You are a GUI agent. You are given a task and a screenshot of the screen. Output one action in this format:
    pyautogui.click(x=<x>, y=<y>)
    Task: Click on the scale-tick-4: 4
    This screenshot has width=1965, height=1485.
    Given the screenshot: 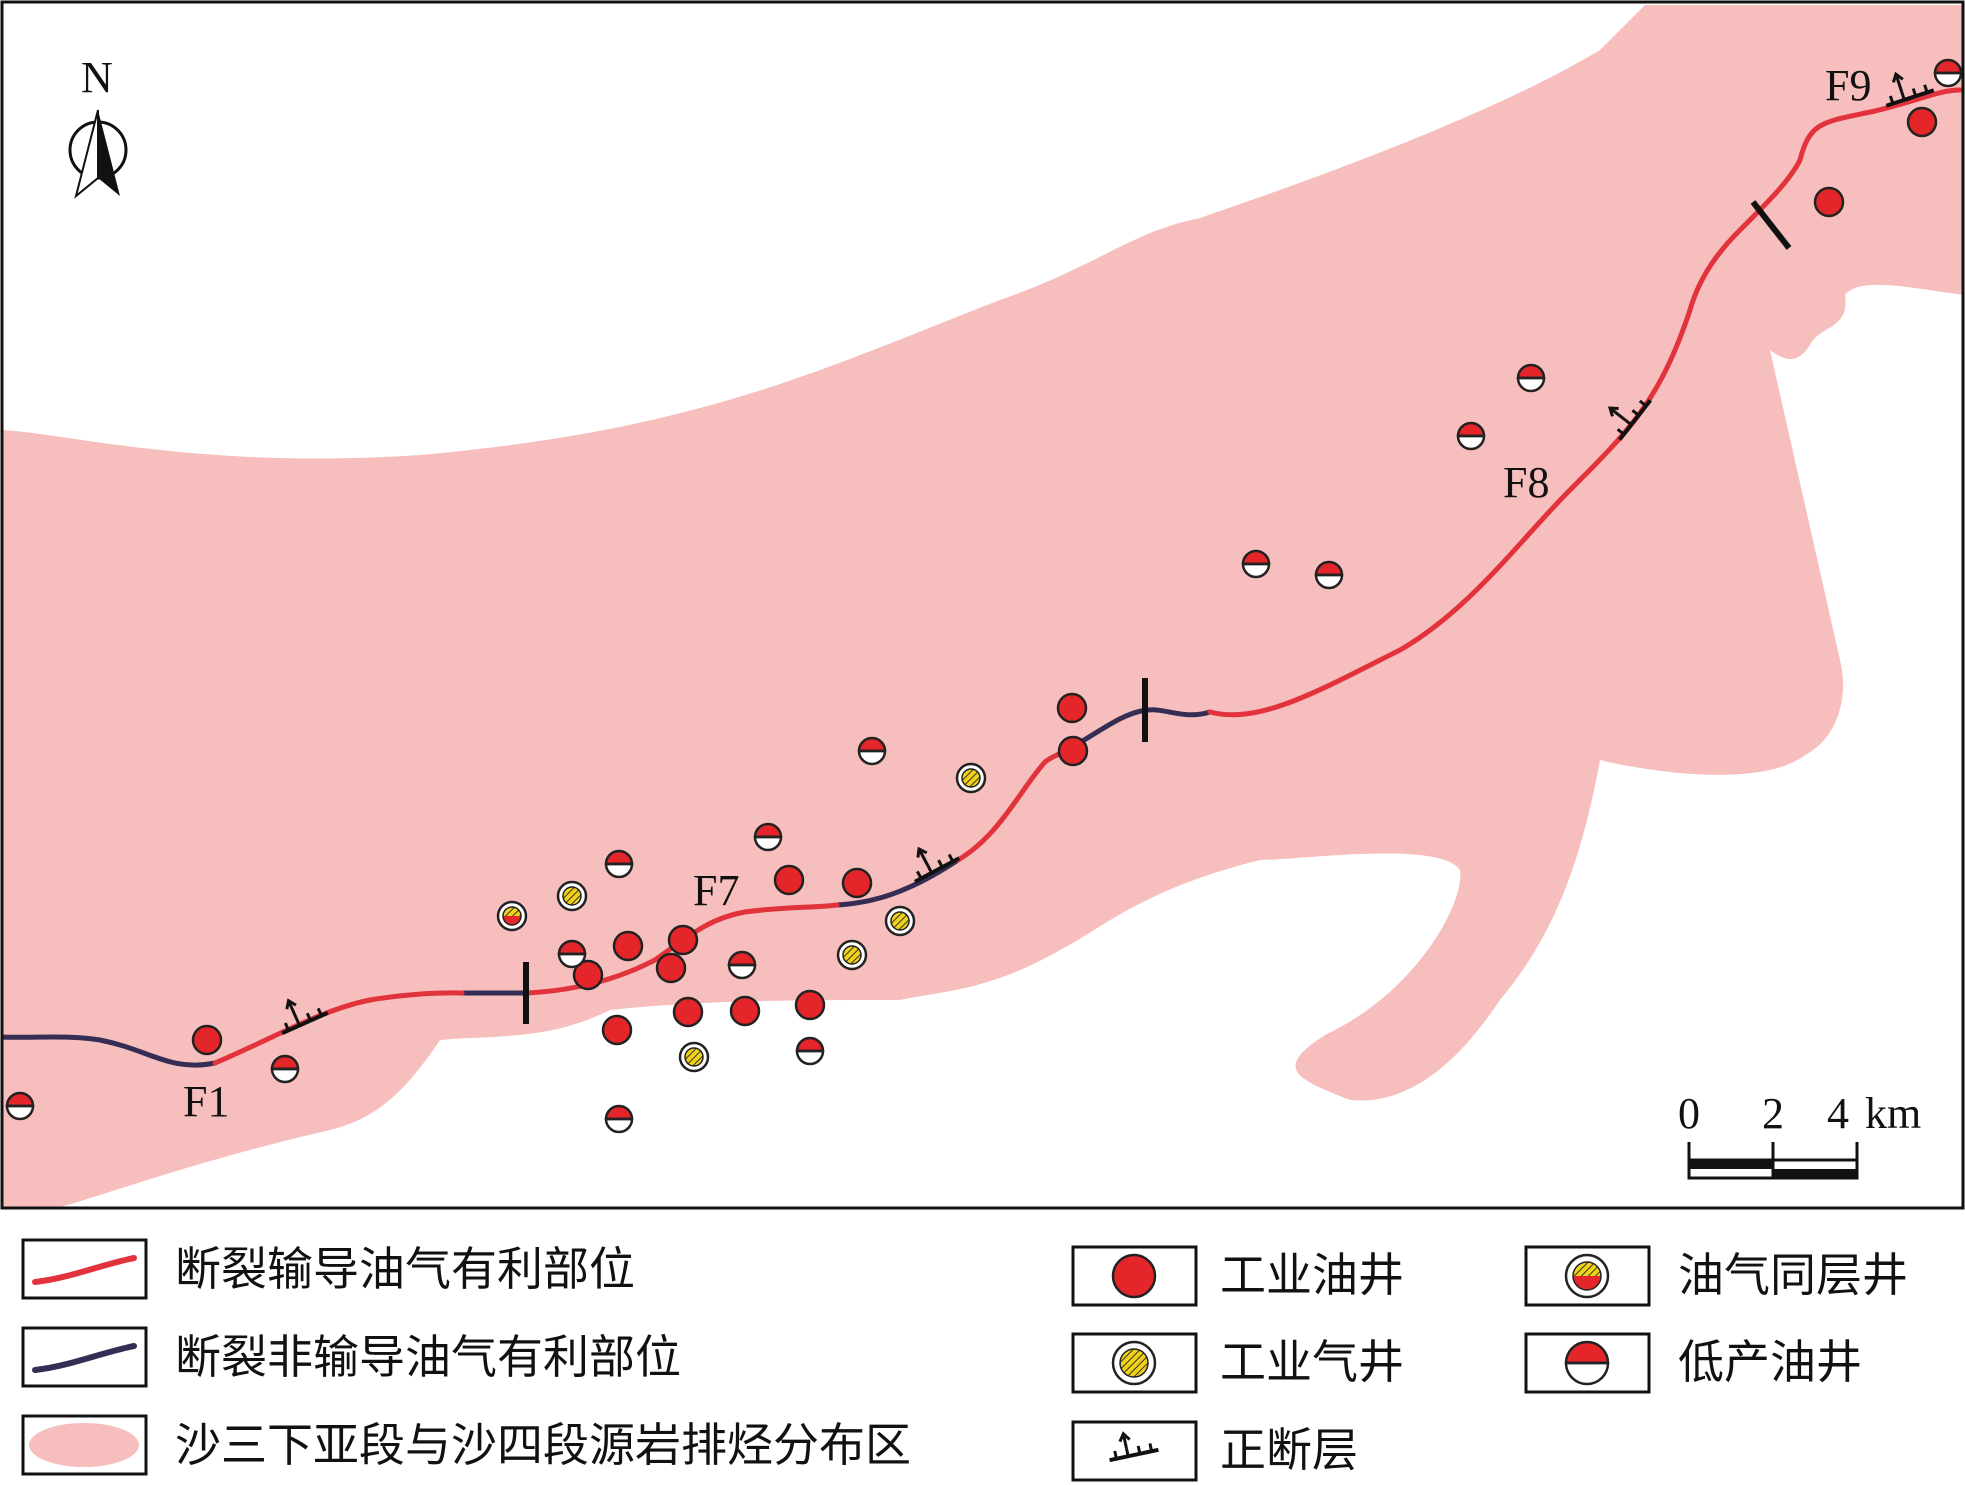 What is the action you would take?
    pyautogui.click(x=1838, y=1113)
    